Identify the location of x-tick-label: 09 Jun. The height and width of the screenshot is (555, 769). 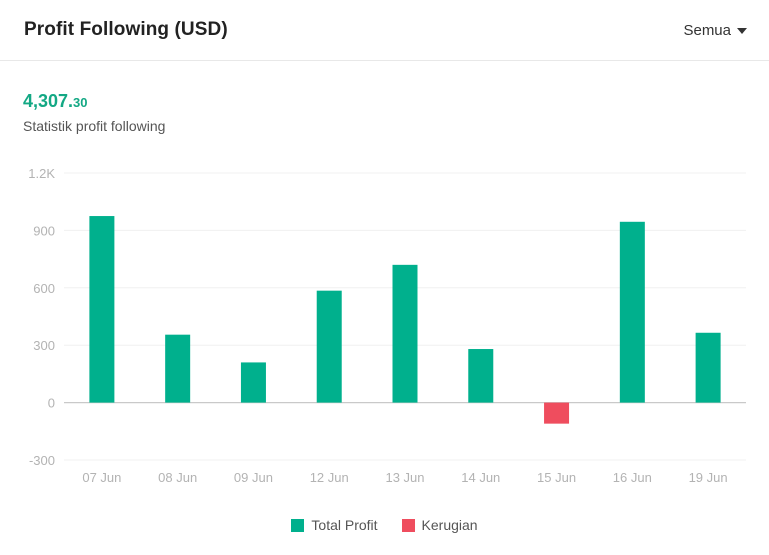
(253, 477).